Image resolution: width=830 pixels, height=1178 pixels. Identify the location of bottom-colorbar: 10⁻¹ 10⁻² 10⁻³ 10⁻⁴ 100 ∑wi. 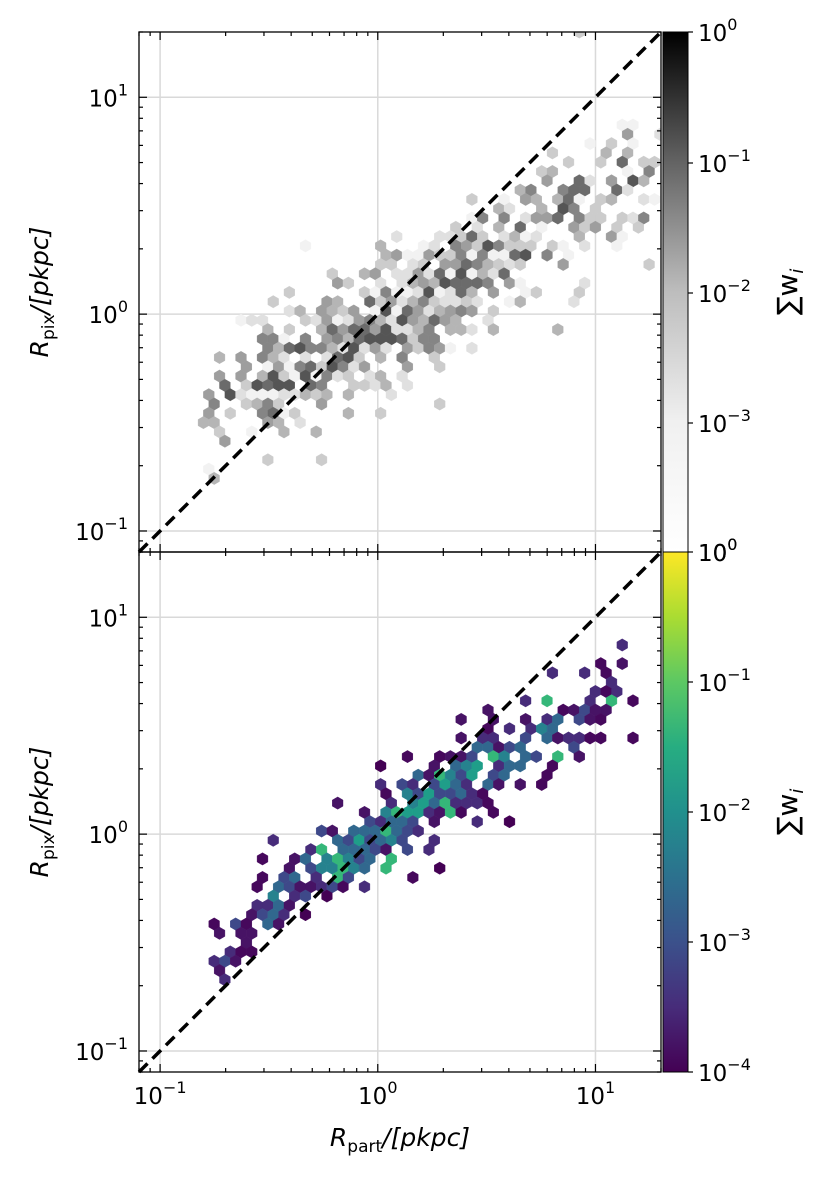
(735, 811).